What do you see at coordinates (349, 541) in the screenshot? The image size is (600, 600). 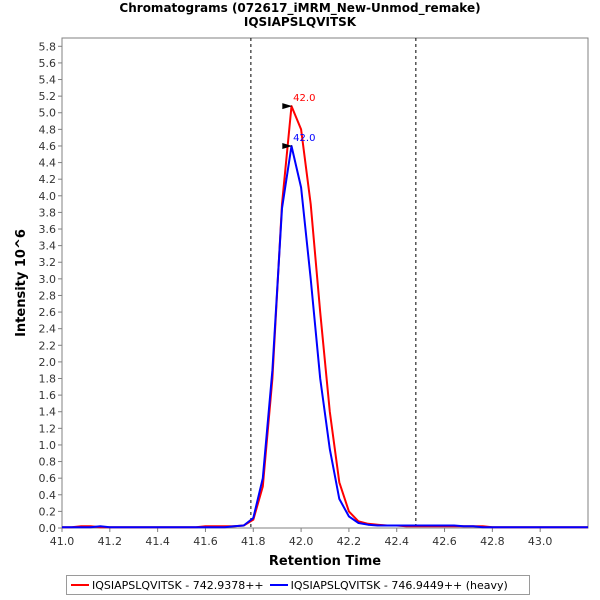 I see `x-tick-label: 42.2` at bounding box center [349, 541].